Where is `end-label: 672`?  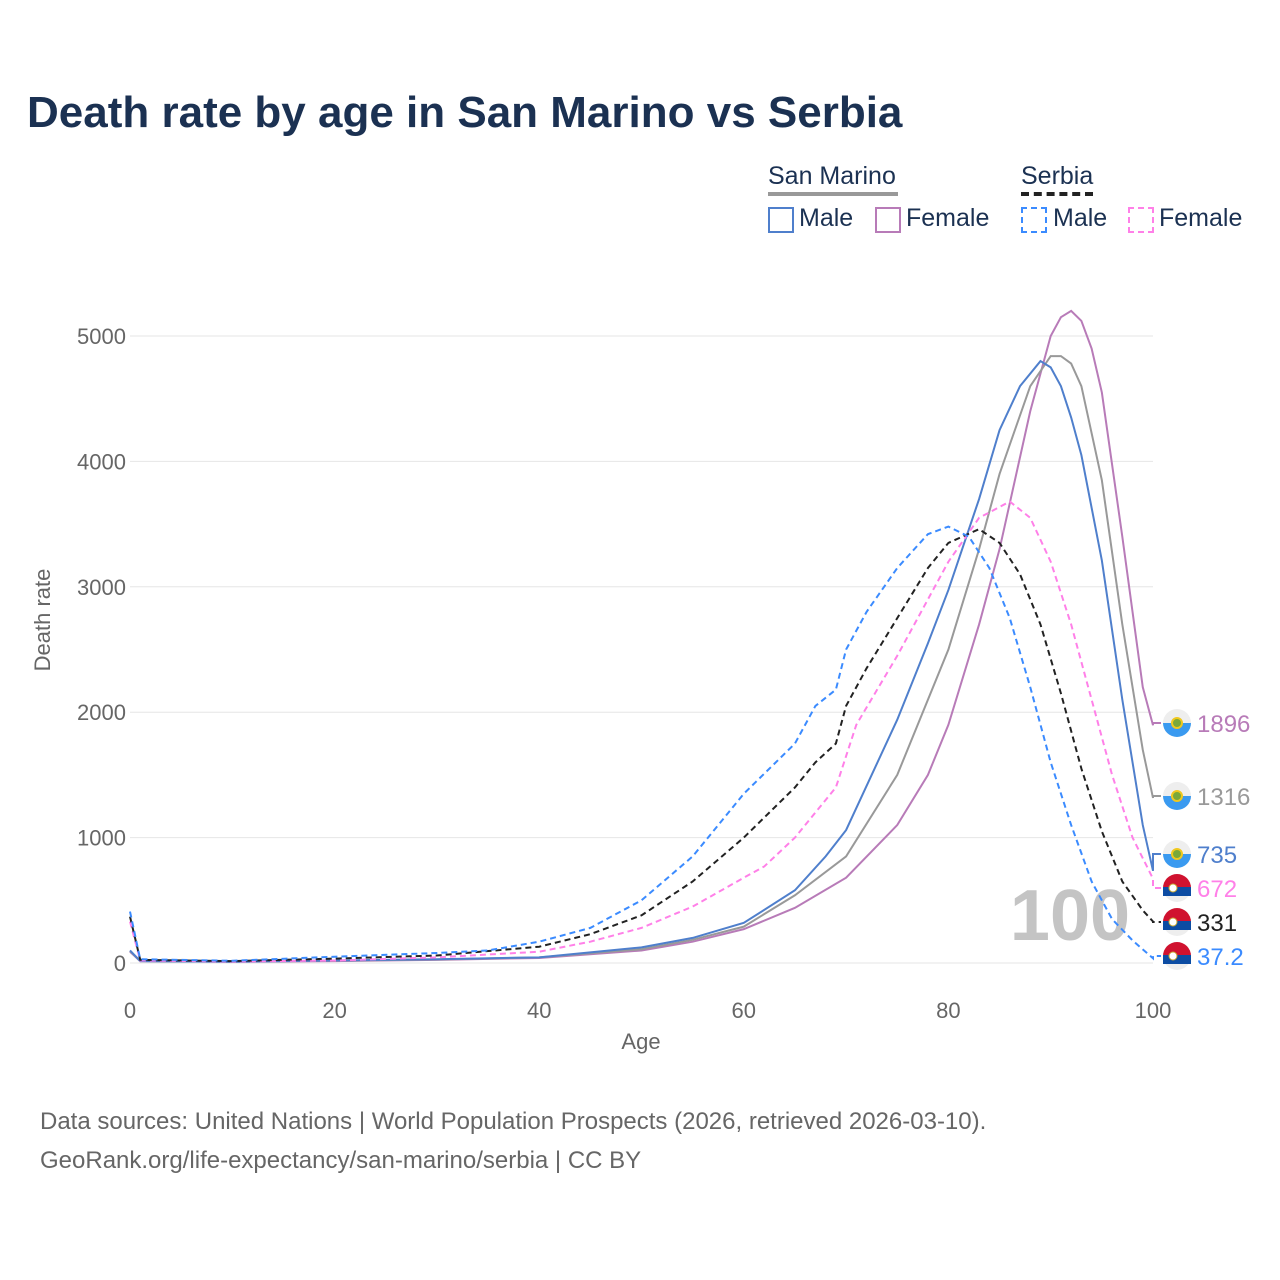 end-label: 672 is located at coordinates (1217, 889).